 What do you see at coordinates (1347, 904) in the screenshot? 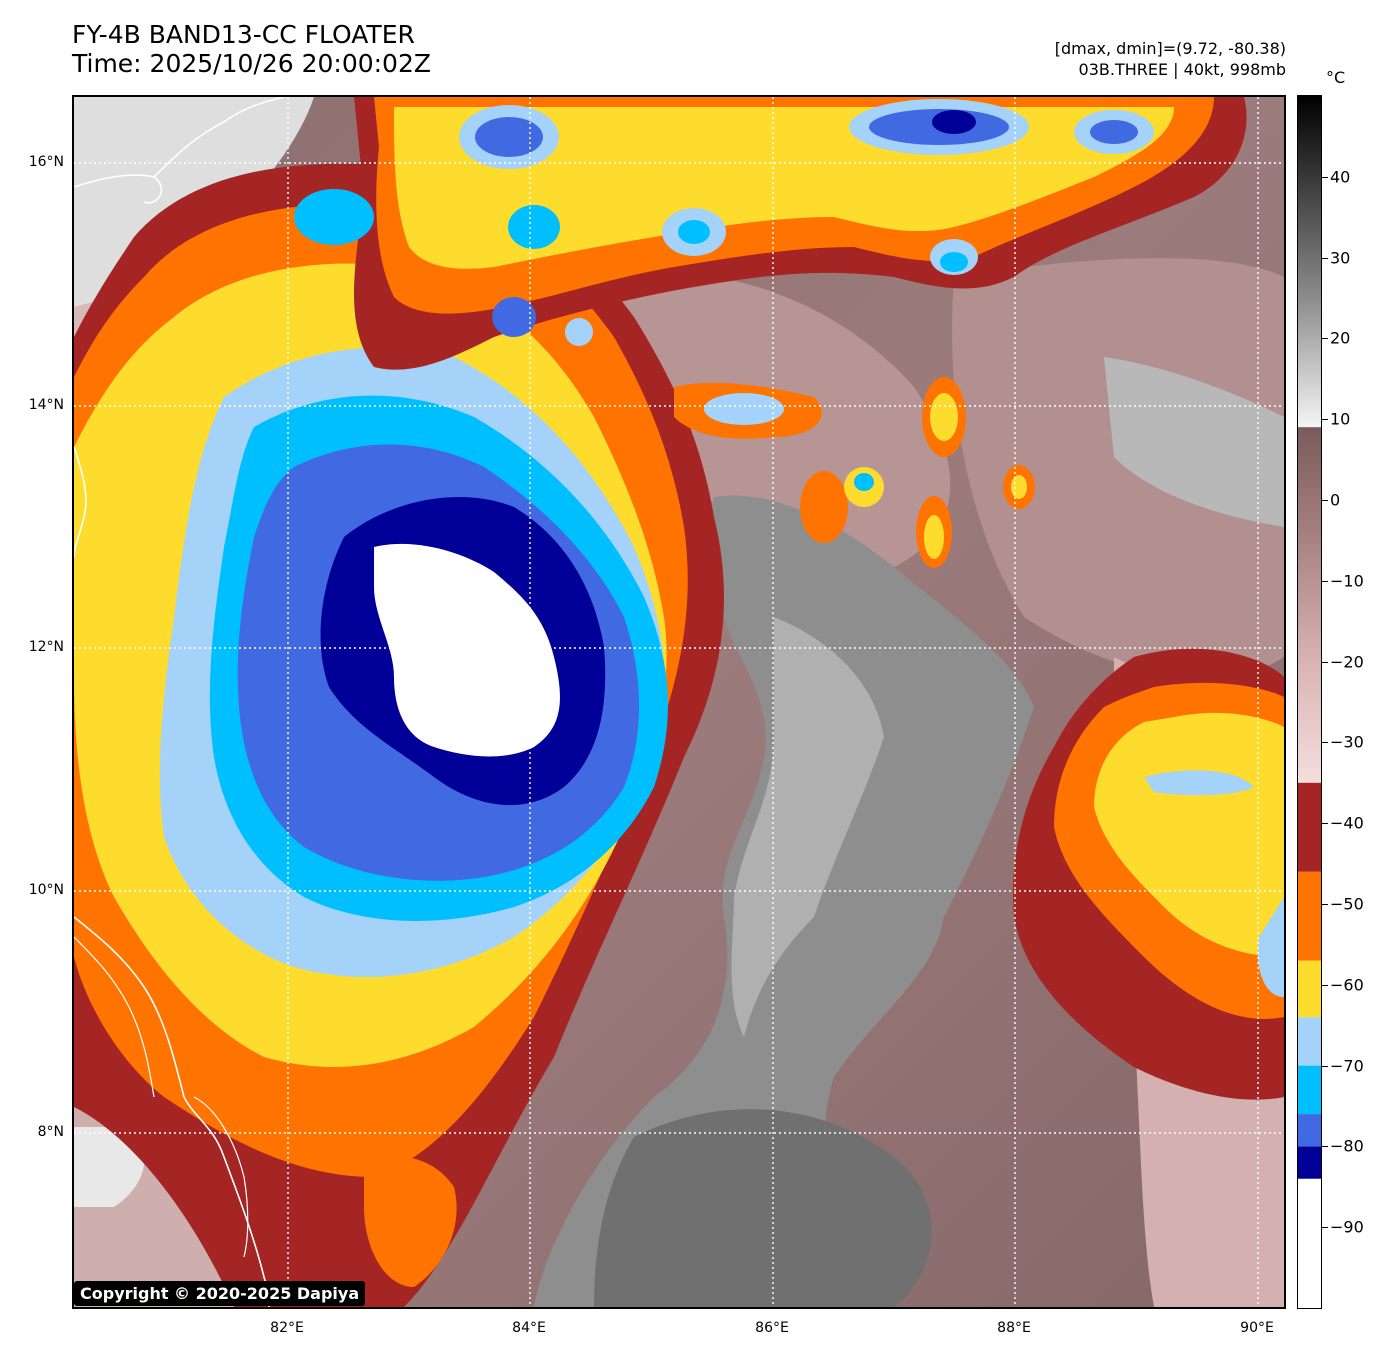
I see `colorbar-tick-label: −50` at bounding box center [1347, 904].